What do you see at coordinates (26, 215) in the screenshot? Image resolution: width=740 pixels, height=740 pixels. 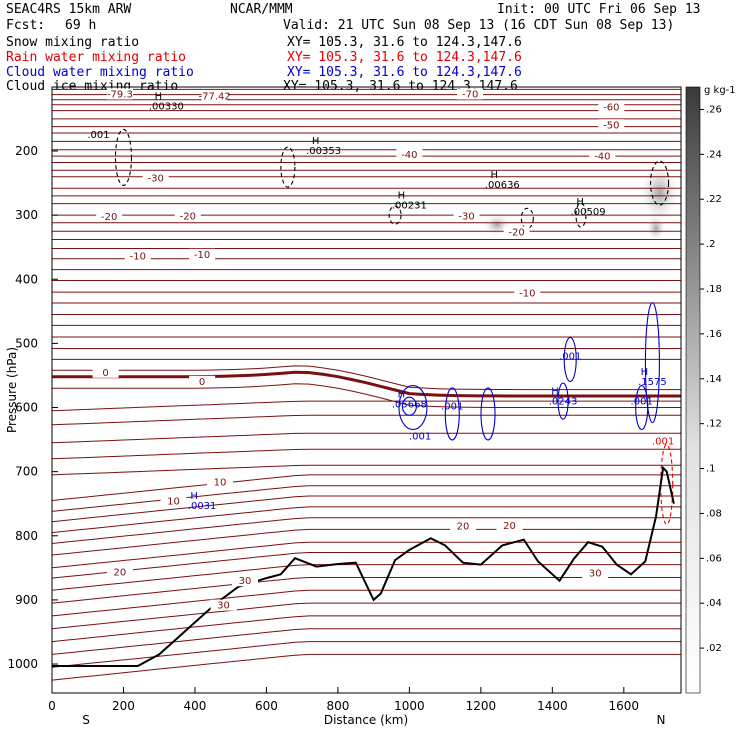 I see `y-tick-label: 300` at bounding box center [26, 215].